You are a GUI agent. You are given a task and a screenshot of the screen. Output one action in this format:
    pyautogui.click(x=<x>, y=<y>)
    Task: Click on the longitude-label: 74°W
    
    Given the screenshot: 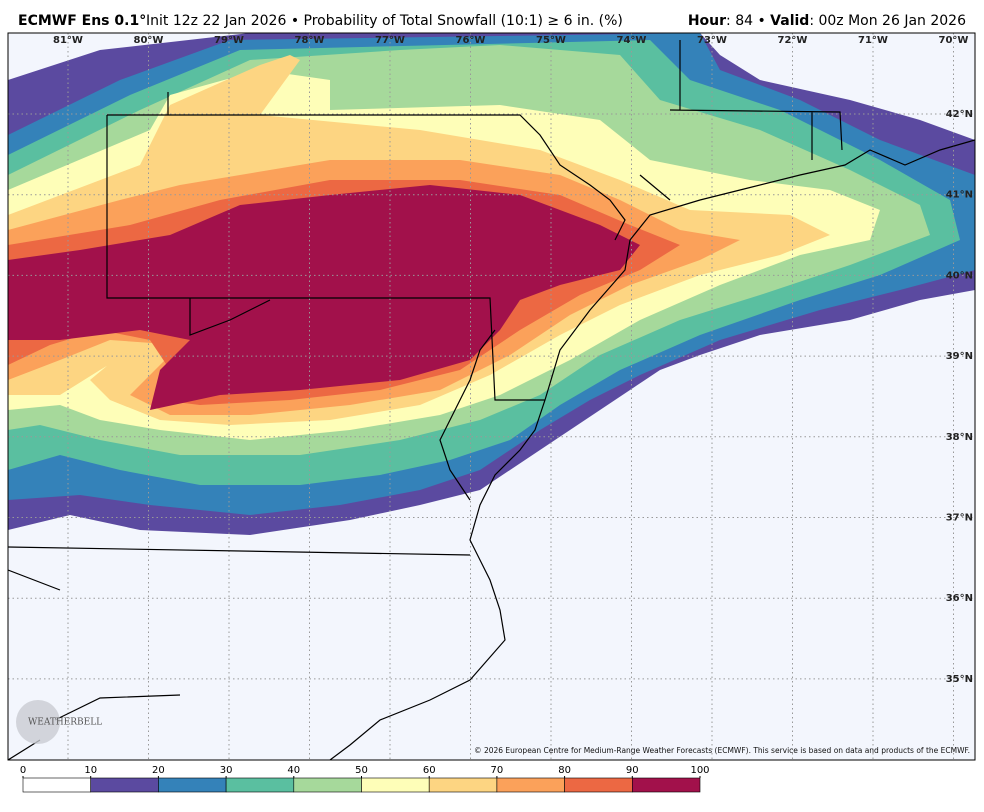 What is the action you would take?
    pyautogui.click(x=632, y=40)
    